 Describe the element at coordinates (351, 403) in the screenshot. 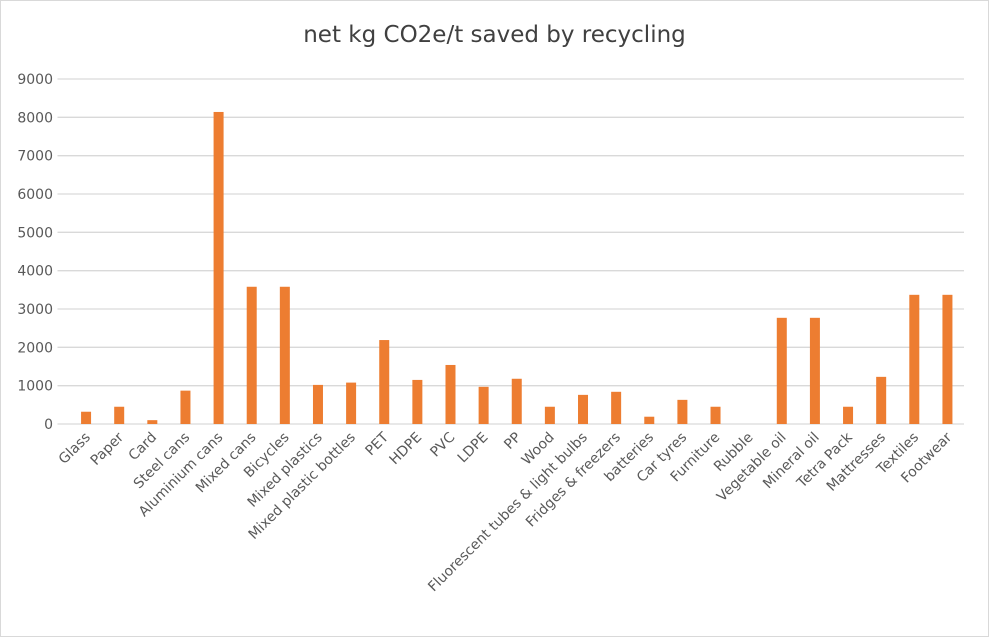

I see `bar-mixed-plastic-bottles` at that location.